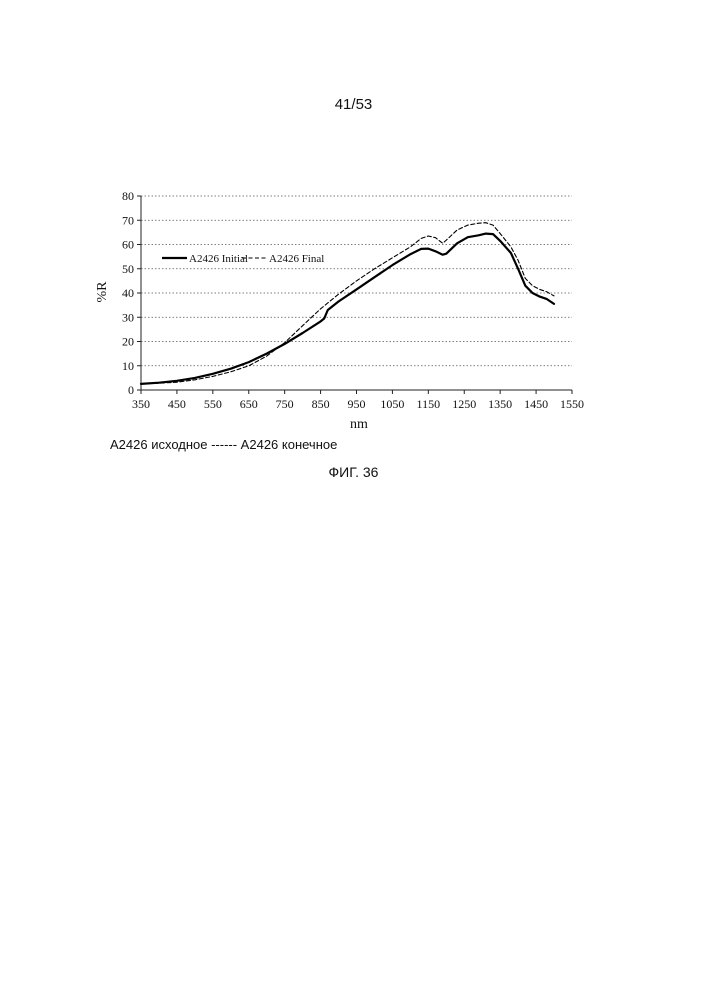  Describe the element at coordinates (392, 404) in the screenshot. I see `x-tick-label-1050: 1050` at that location.